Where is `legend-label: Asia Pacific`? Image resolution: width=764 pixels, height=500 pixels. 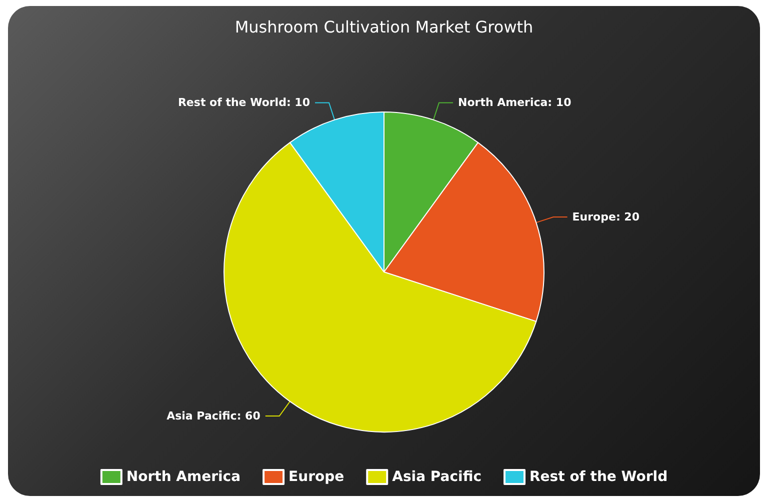
legend-label: Asia Pacific is located at coordinates (437, 477).